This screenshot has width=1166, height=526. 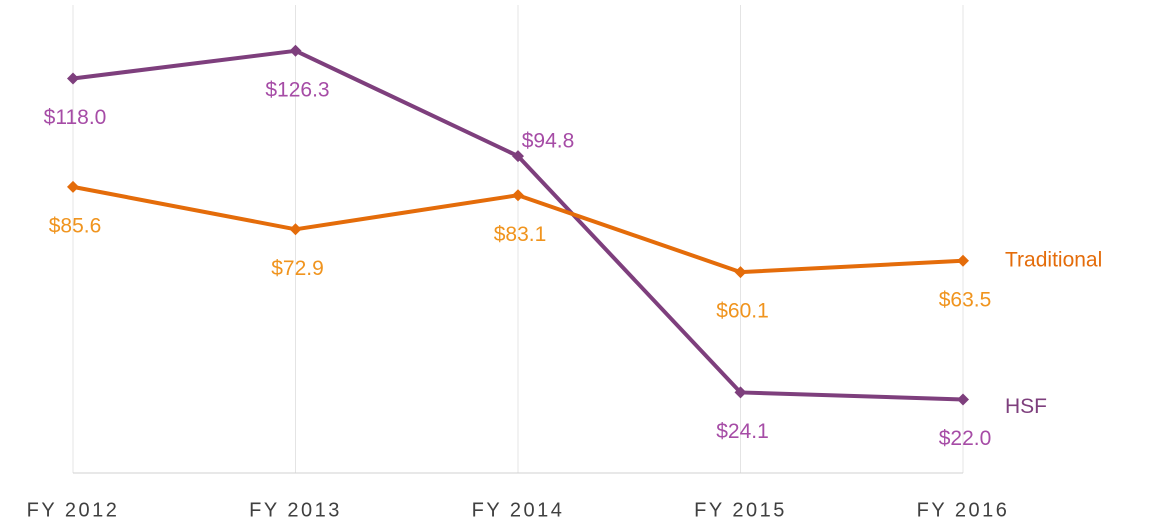 I want to click on x-tick-label: FY 2014, so click(x=518, y=510).